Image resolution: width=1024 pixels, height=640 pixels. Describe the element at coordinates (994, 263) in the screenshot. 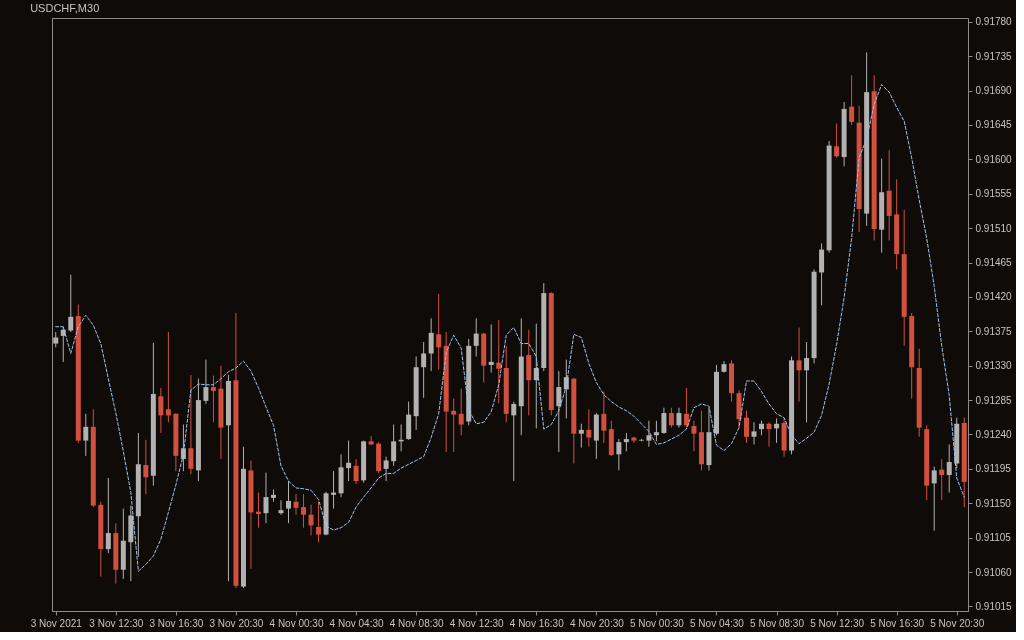

I see `y-tick-label: 0.91465` at that location.